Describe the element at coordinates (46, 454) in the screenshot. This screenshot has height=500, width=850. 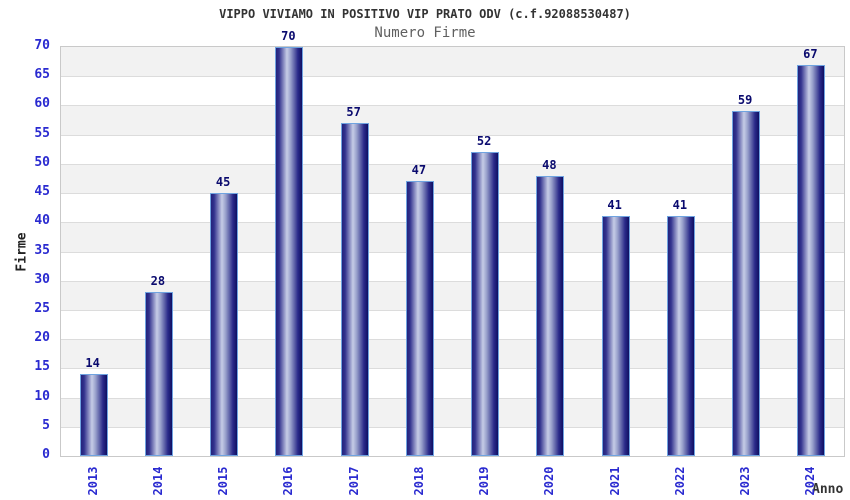
I see `y-tick-label: 0` at that location.